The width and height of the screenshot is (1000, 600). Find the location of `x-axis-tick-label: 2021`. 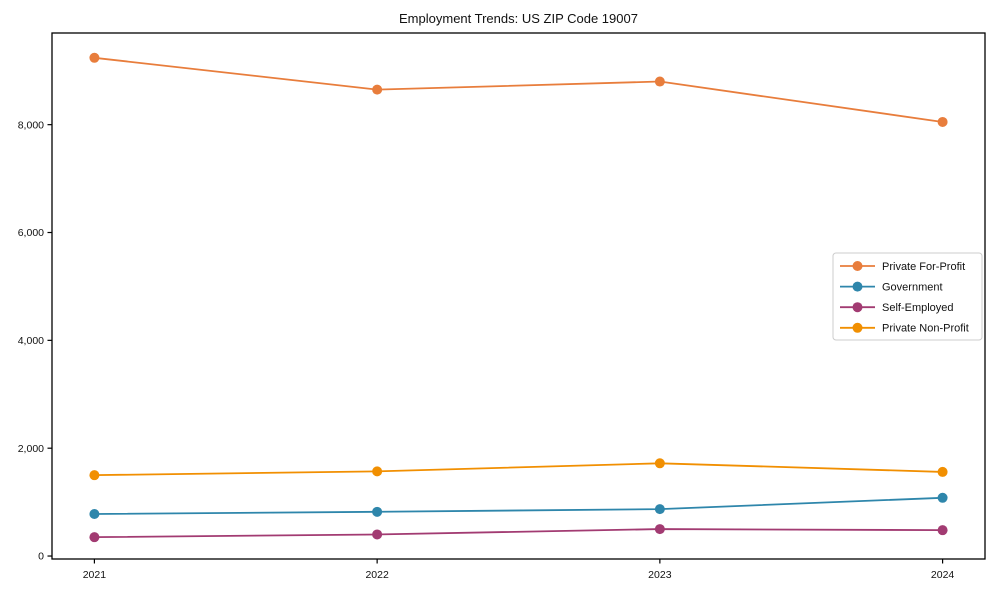

x-axis-tick-label: 2021 is located at coordinates (95, 575).